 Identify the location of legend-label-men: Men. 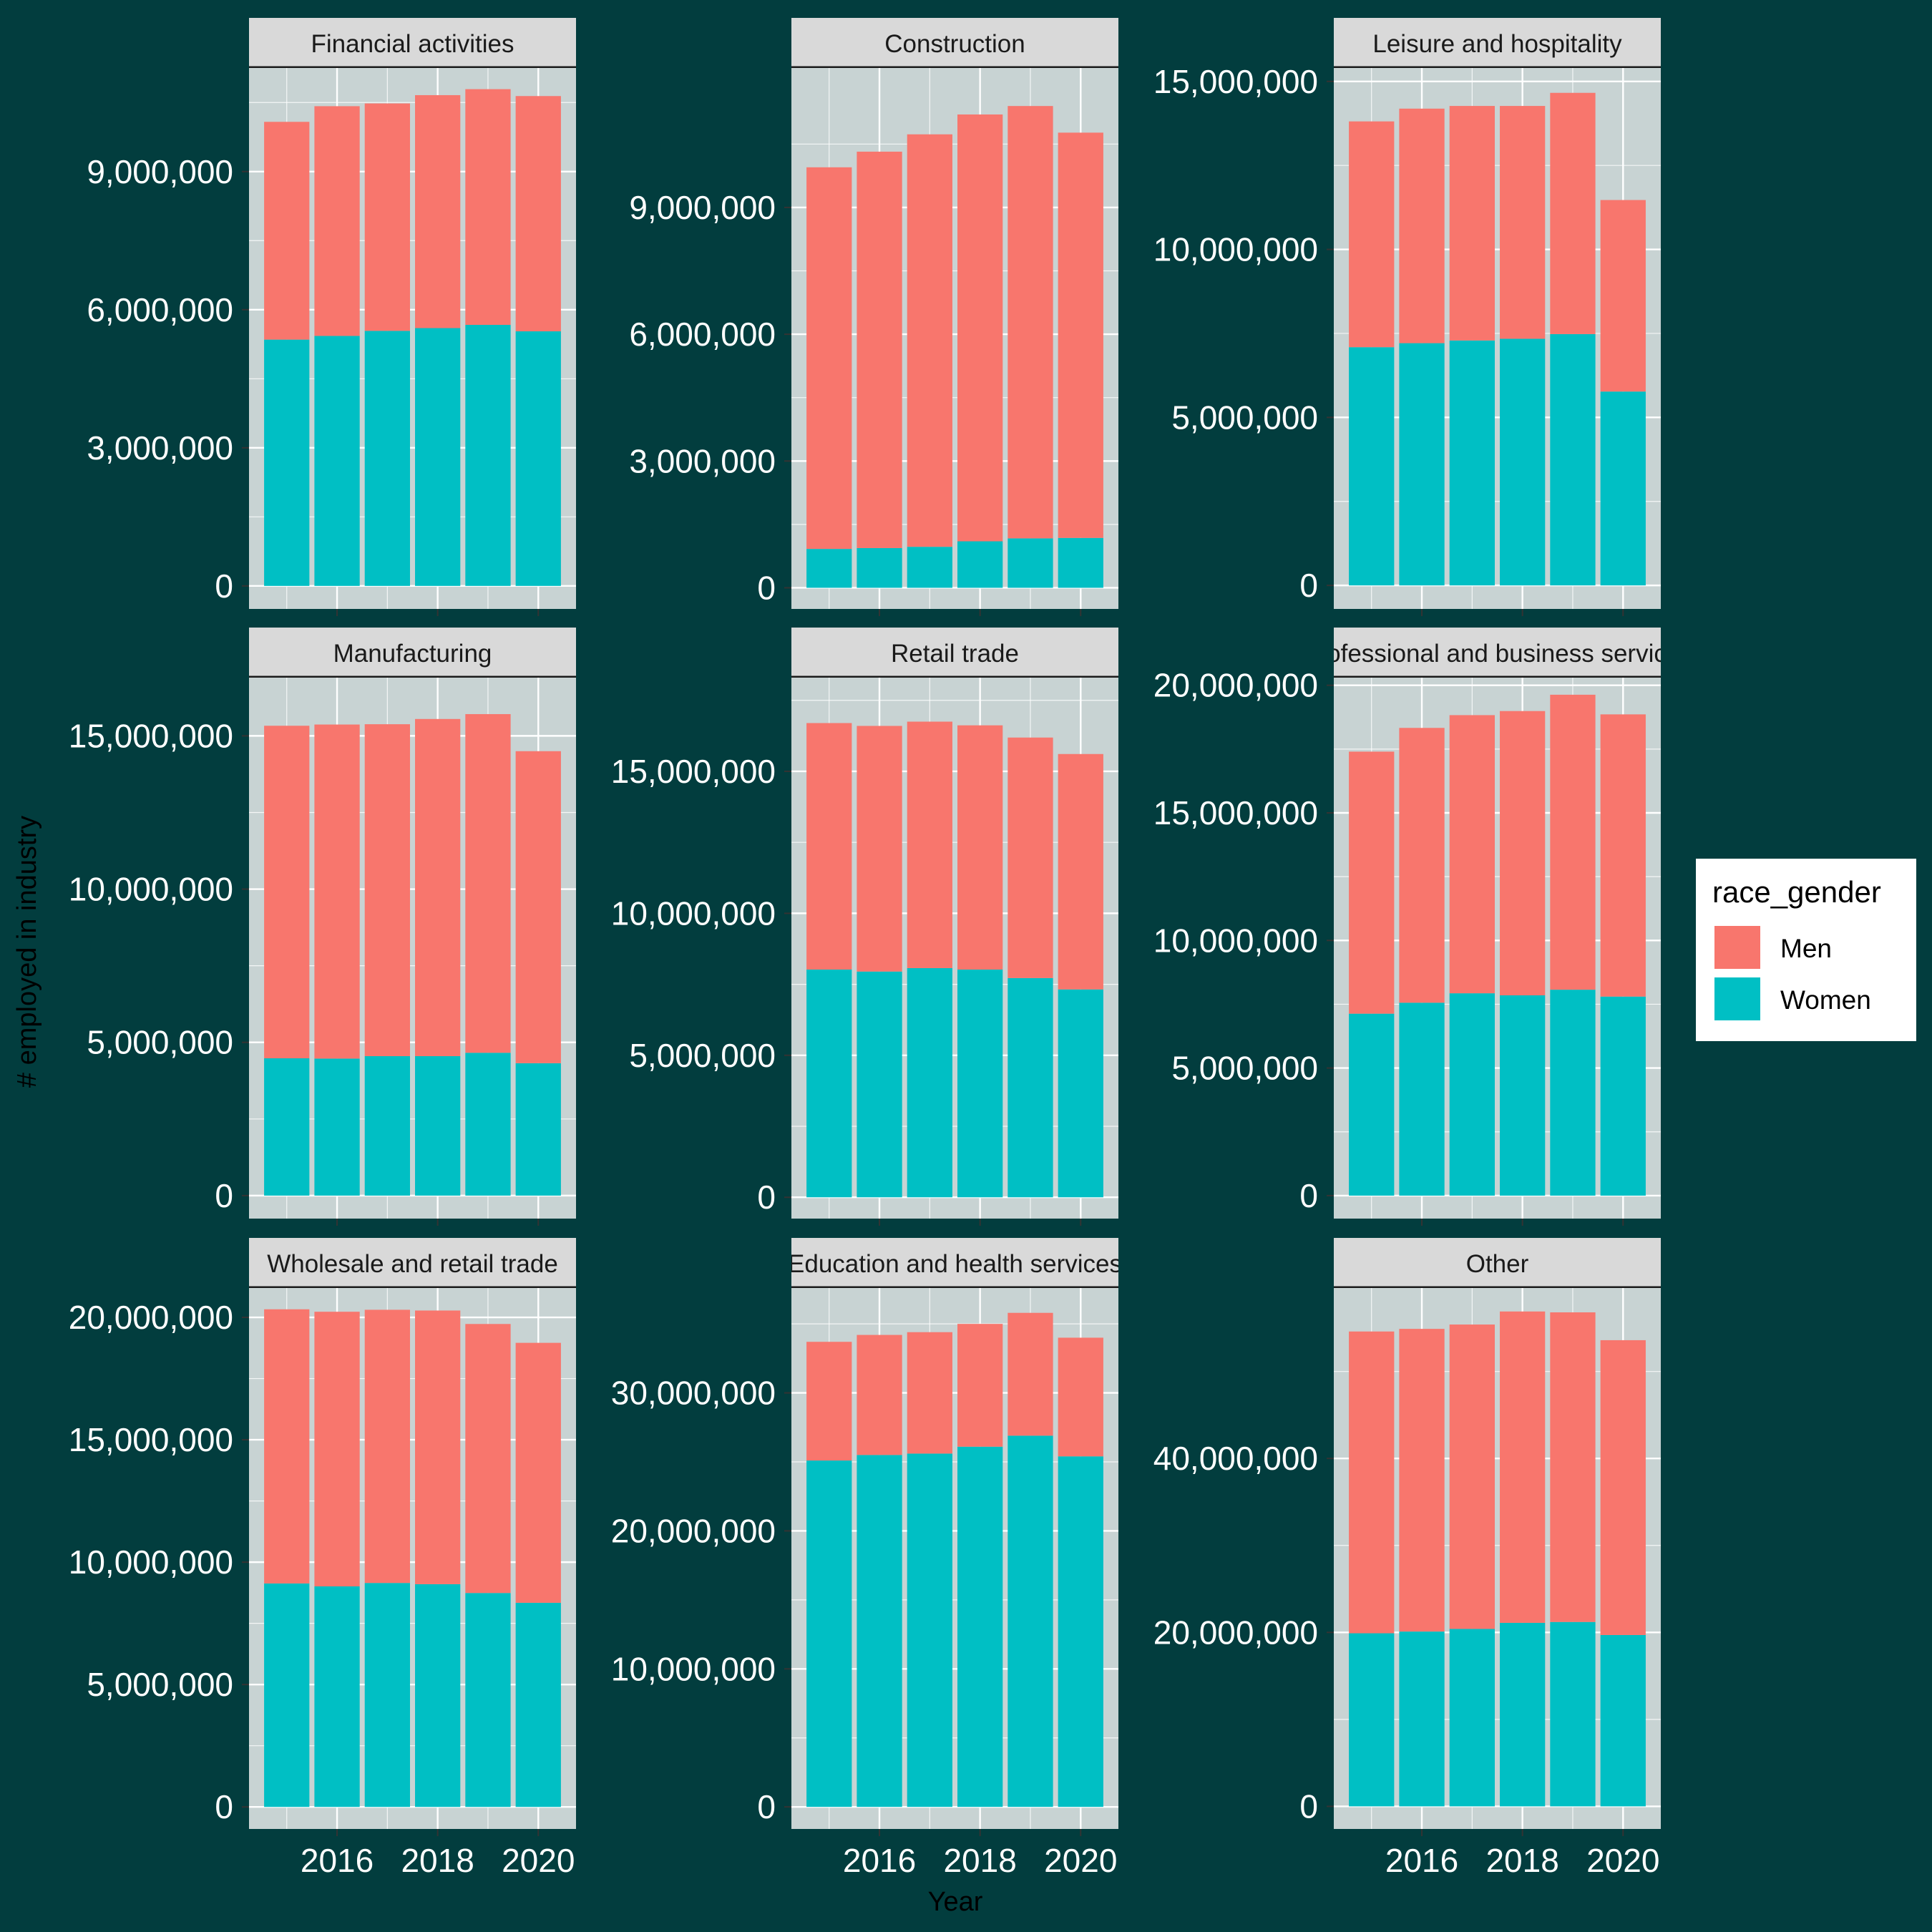
(1806, 948).